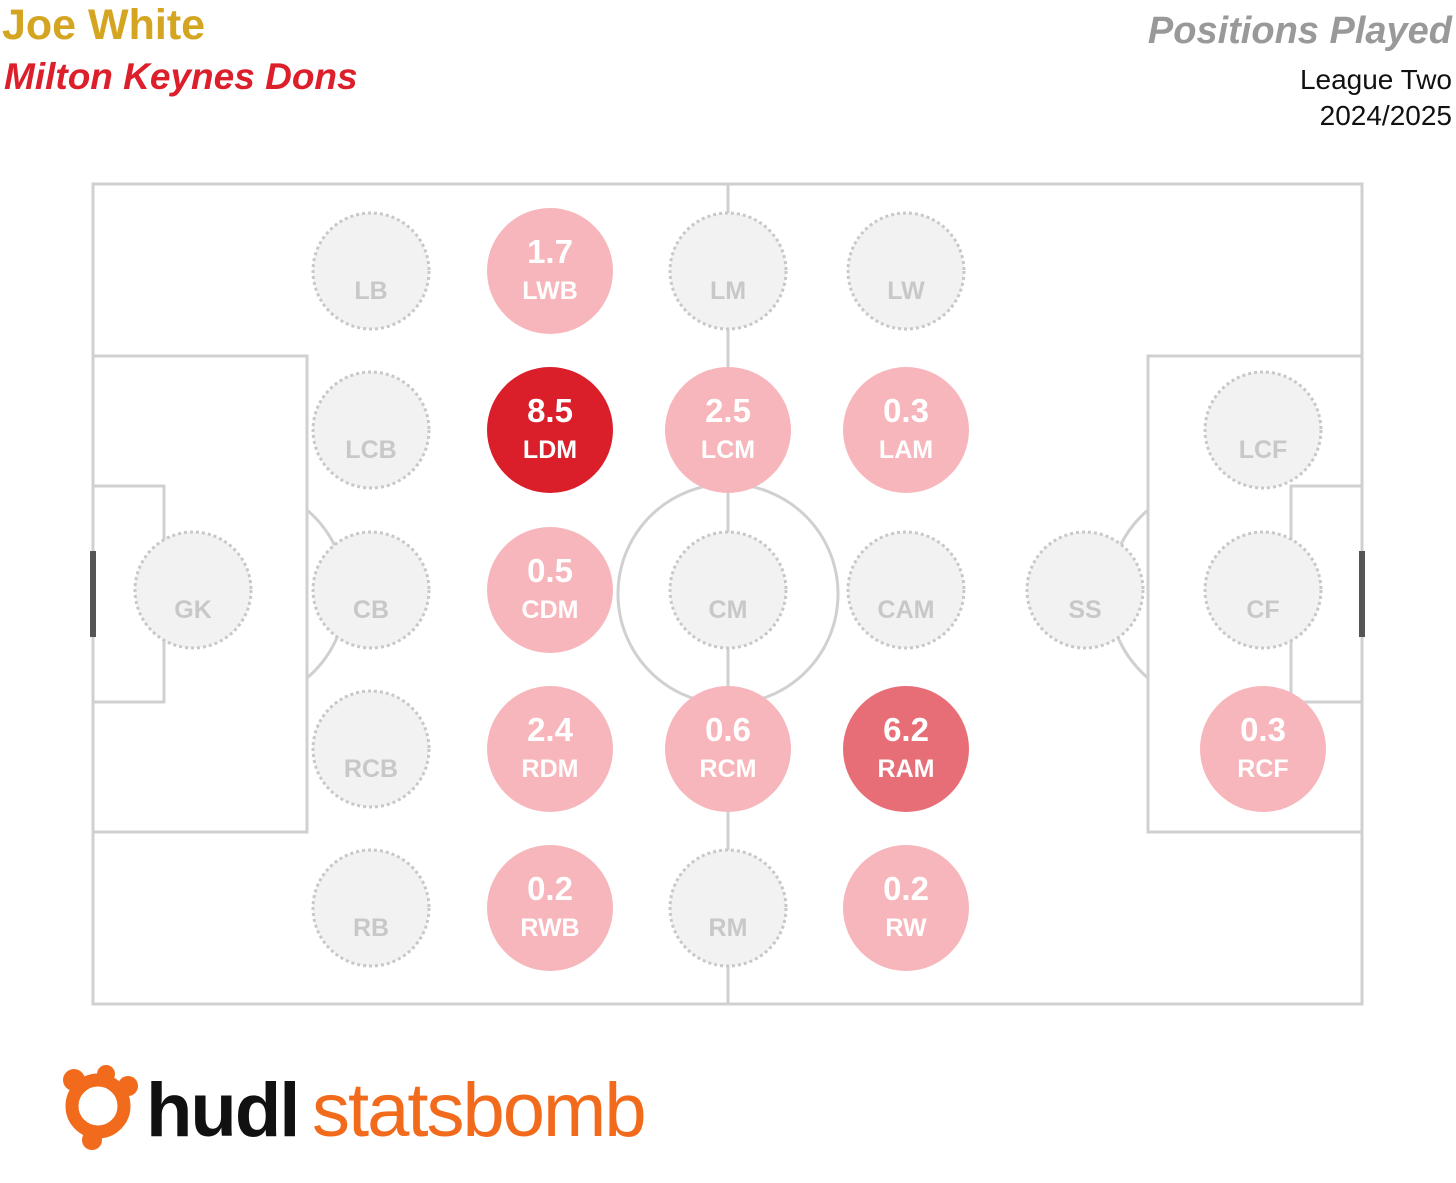 Image resolution: width=1456 pixels, height=1183 pixels. Describe the element at coordinates (550, 729) in the screenshot. I see `position-value: 2.4` at that location.